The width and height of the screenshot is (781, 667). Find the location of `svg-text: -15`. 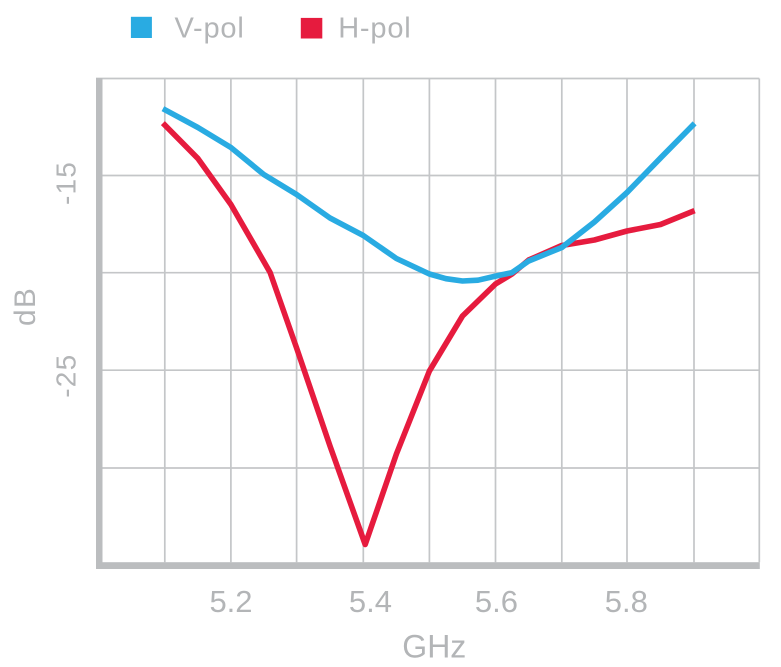

svg-text: -15 is located at coordinates (66, 183).